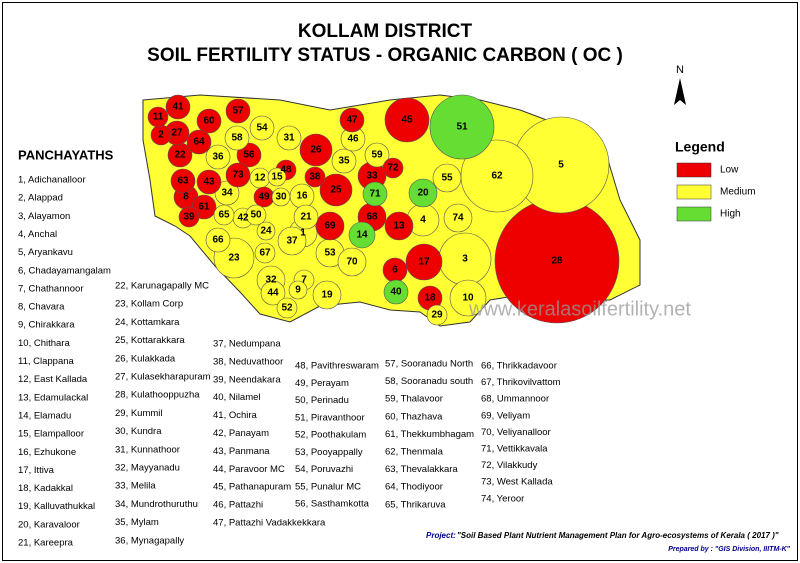  I want to click on panchayath-entry: 45, Pathanapuram, so click(252, 487).